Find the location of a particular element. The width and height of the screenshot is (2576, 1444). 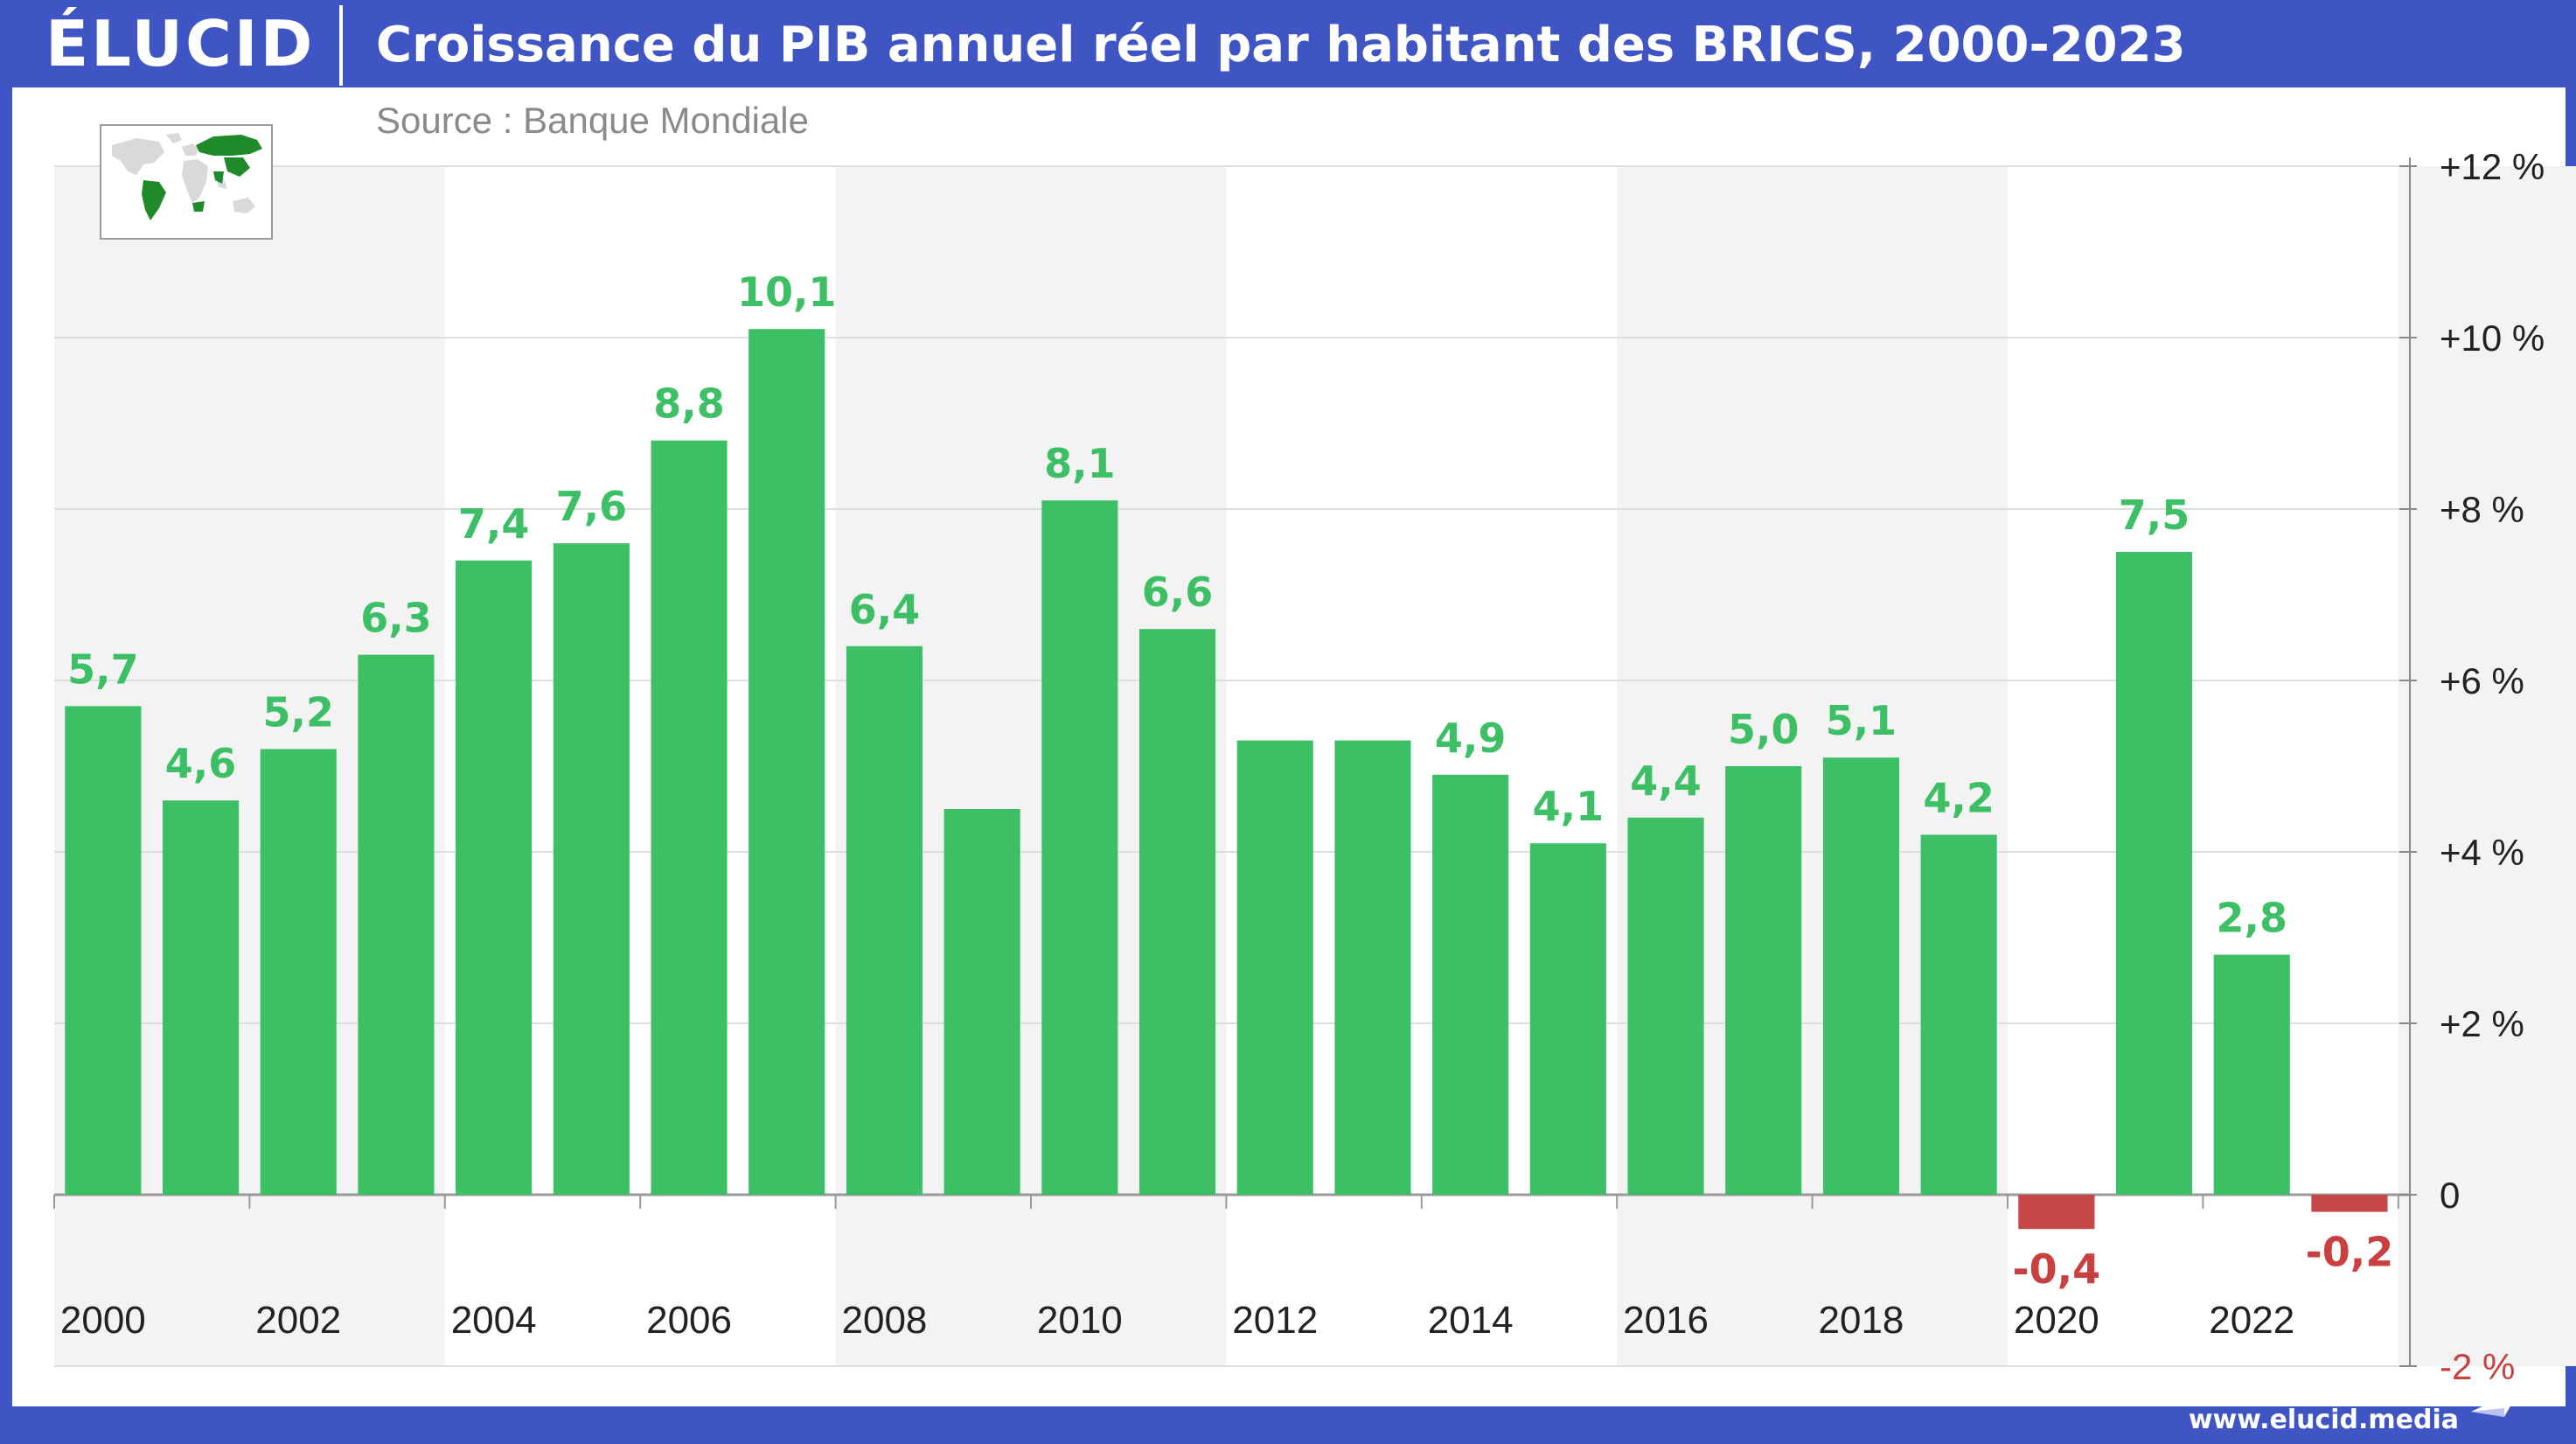

bar-value-label: -0,4 is located at coordinates (2057, 1269).